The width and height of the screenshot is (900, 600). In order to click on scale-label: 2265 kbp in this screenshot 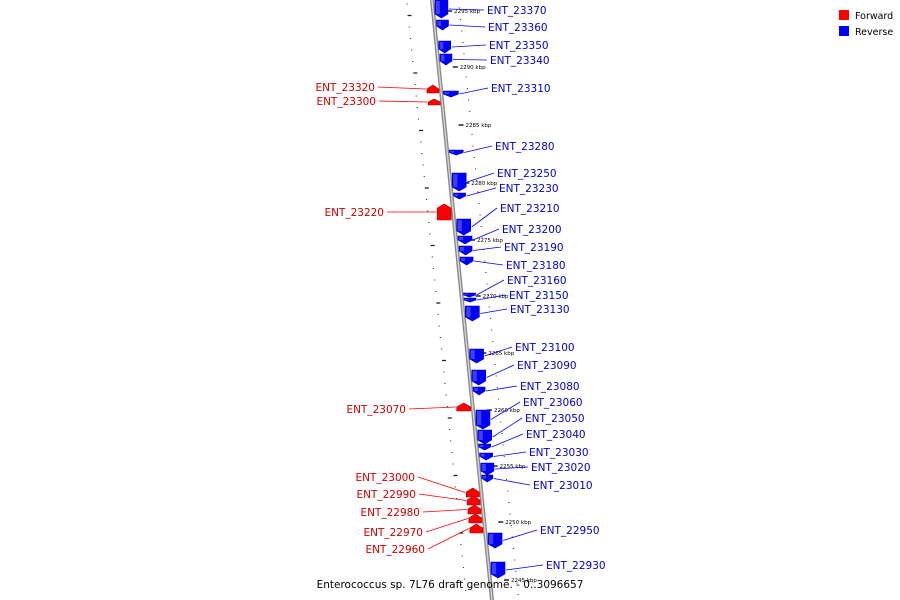, I will do `click(501, 354)`.